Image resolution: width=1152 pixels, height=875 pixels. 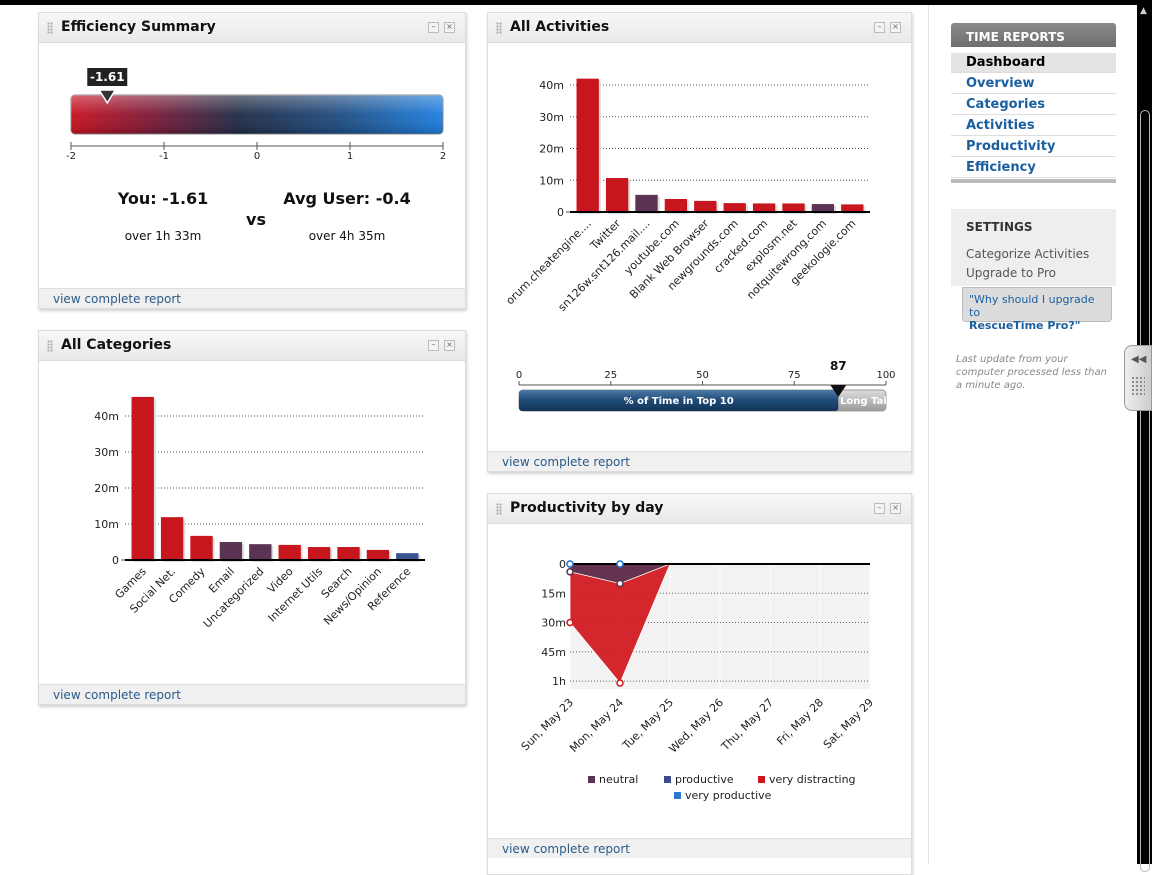 What do you see at coordinates (252, 346) in the screenshot?
I see `widget-header: All Categories – ×` at bounding box center [252, 346].